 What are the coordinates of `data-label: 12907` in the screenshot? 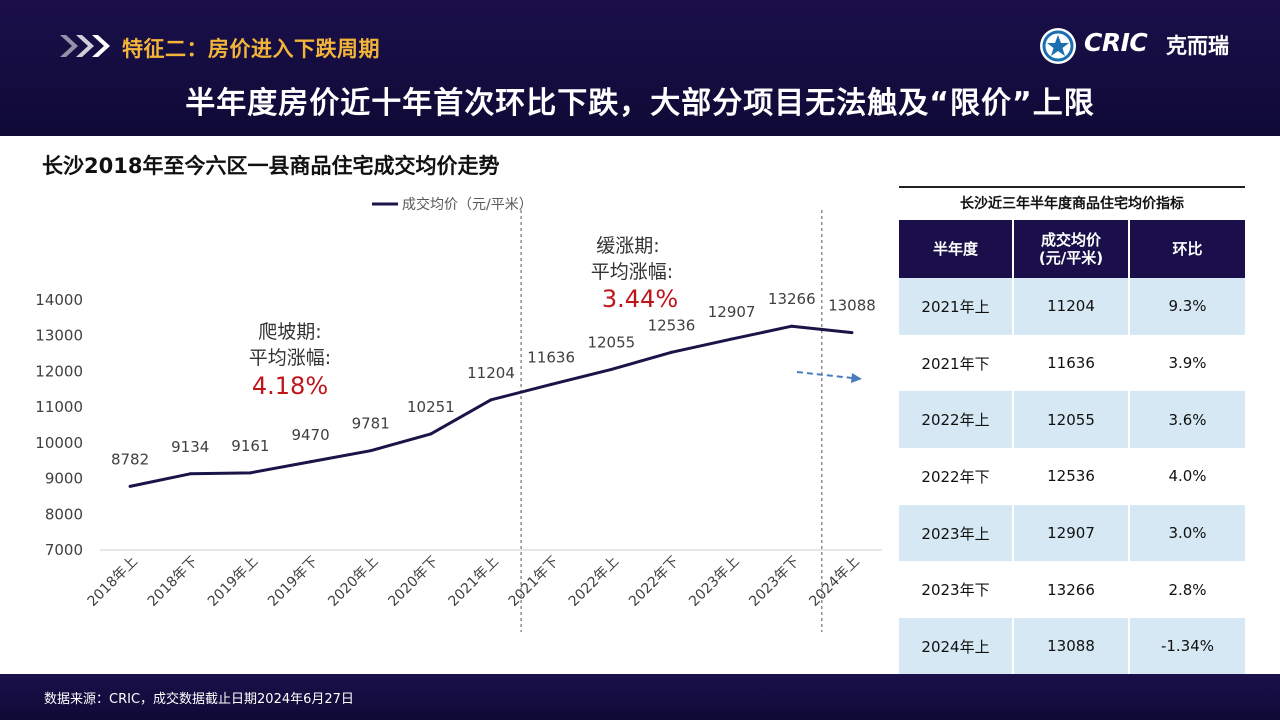 It's located at (732, 312).